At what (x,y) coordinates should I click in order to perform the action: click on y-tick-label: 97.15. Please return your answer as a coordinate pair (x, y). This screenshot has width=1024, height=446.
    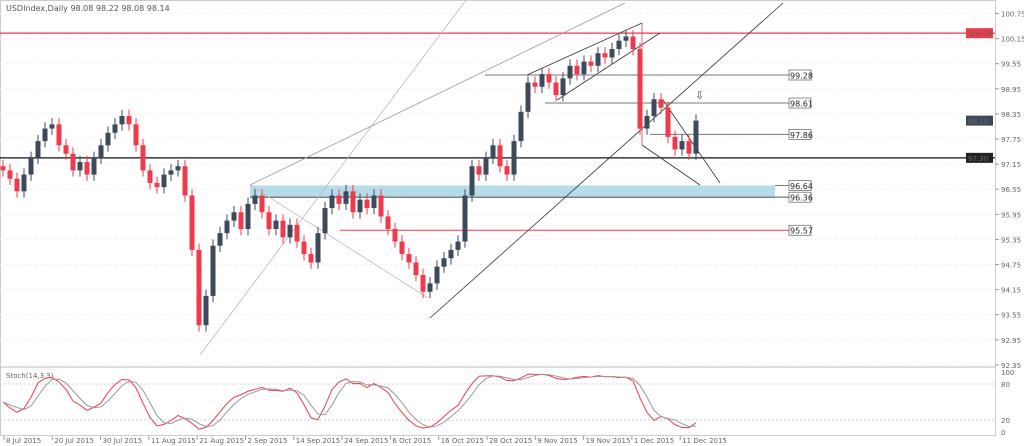
    Looking at the image, I should click on (1011, 165).